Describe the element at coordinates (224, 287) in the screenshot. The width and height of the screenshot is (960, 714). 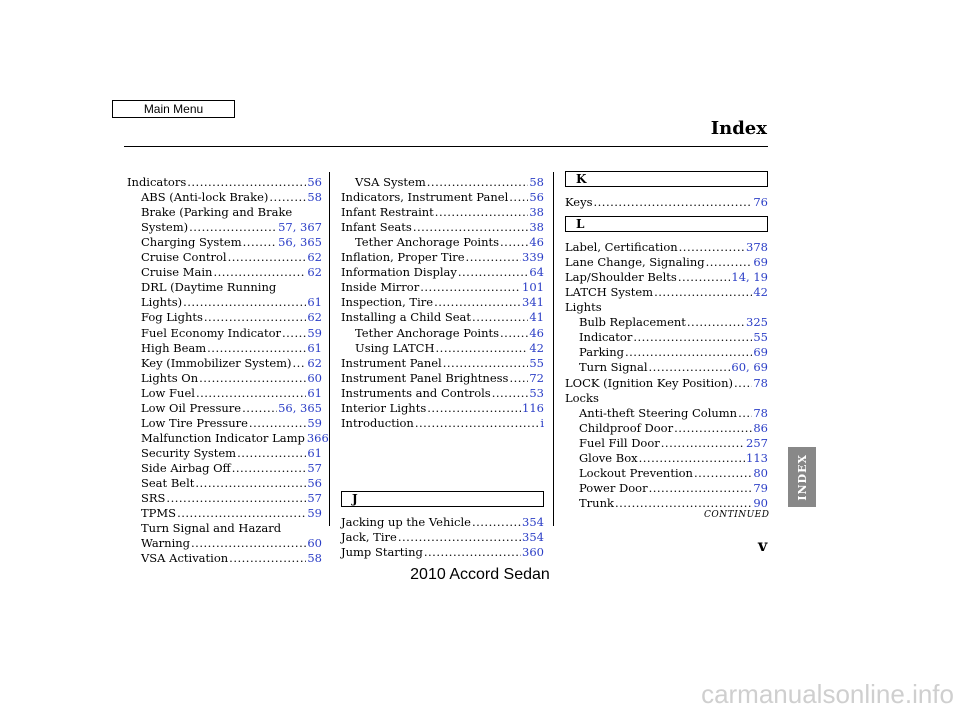
I see `index-entry-heading: DRL (Daytime Running` at that location.